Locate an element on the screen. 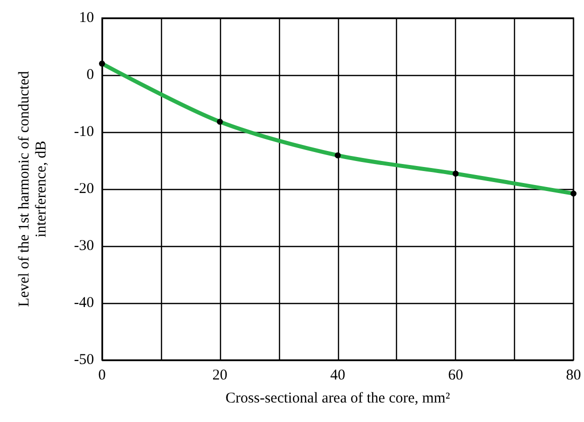  y-tick-label: -10 is located at coordinates (84, 132).